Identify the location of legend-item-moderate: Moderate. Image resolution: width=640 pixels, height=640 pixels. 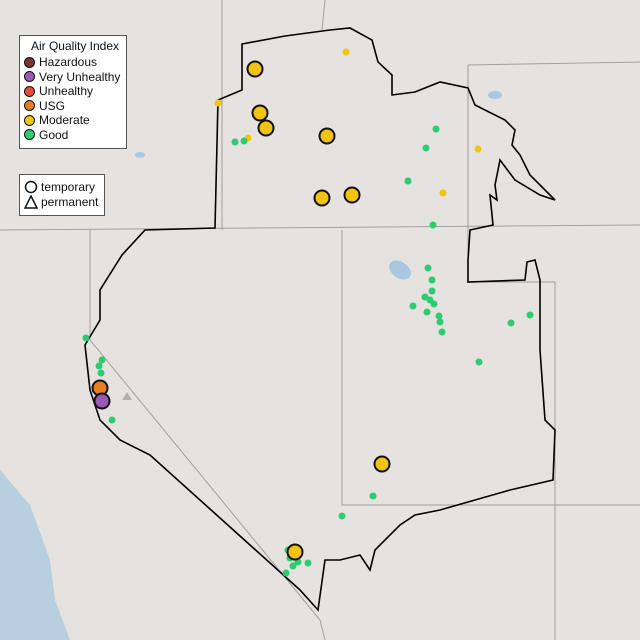
(75, 120).